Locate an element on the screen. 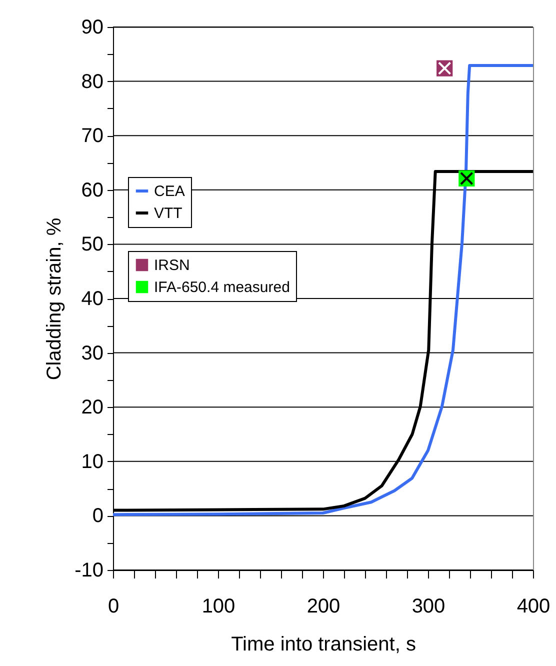 The image size is (556, 666). y-tick-label: 80 is located at coordinates (92, 81).